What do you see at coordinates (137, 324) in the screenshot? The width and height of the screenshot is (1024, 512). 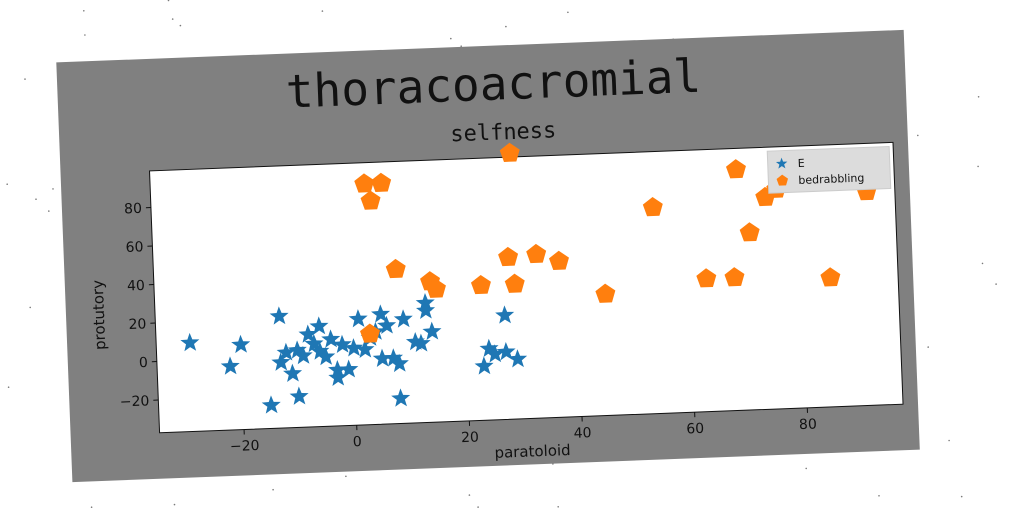 I see `y-tick-label: 20` at bounding box center [137, 324].